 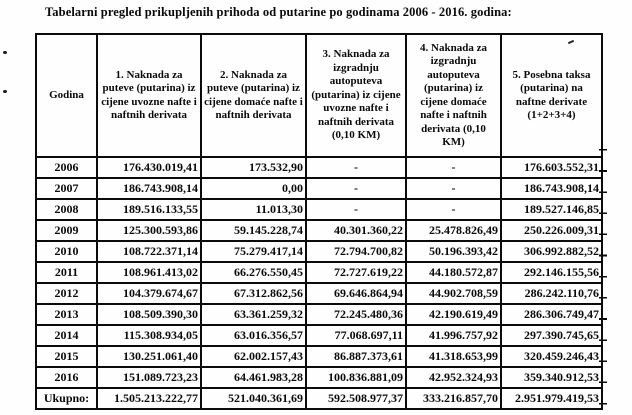 I want to click on total-cell: 186.743.908,14, so click(x=551, y=188).